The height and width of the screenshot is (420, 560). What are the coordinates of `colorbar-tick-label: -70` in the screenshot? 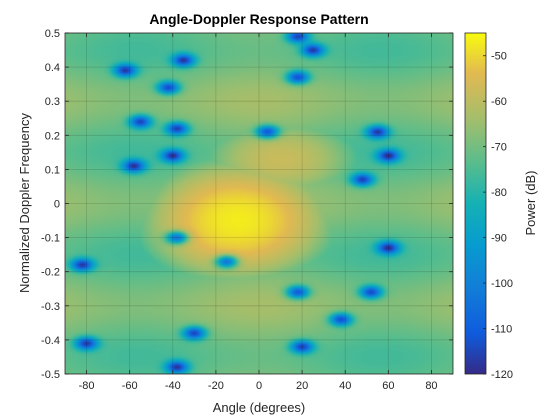 It's located at (499, 148).